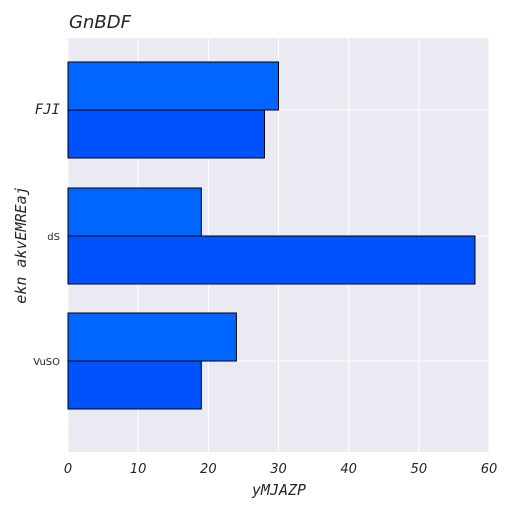 The height and width of the screenshot is (511, 511). I want to click on x-axis-label: yMJAZP, so click(278, 490).